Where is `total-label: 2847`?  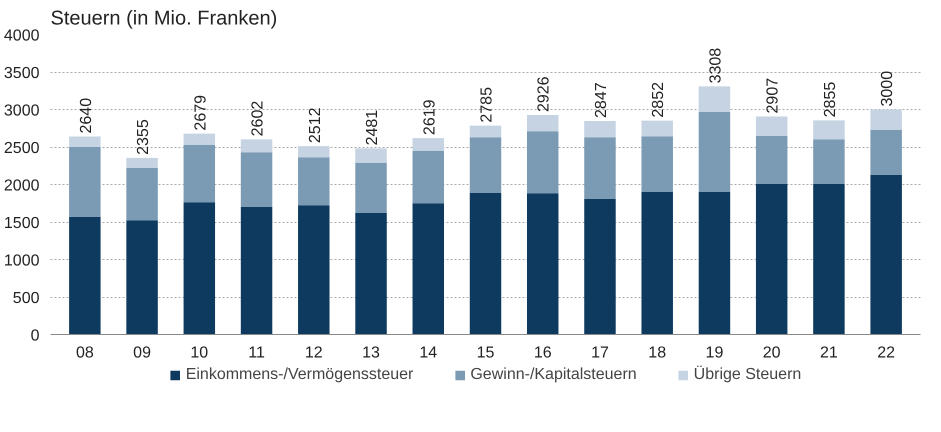 total-label: 2847 is located at coordinates (601, 100).